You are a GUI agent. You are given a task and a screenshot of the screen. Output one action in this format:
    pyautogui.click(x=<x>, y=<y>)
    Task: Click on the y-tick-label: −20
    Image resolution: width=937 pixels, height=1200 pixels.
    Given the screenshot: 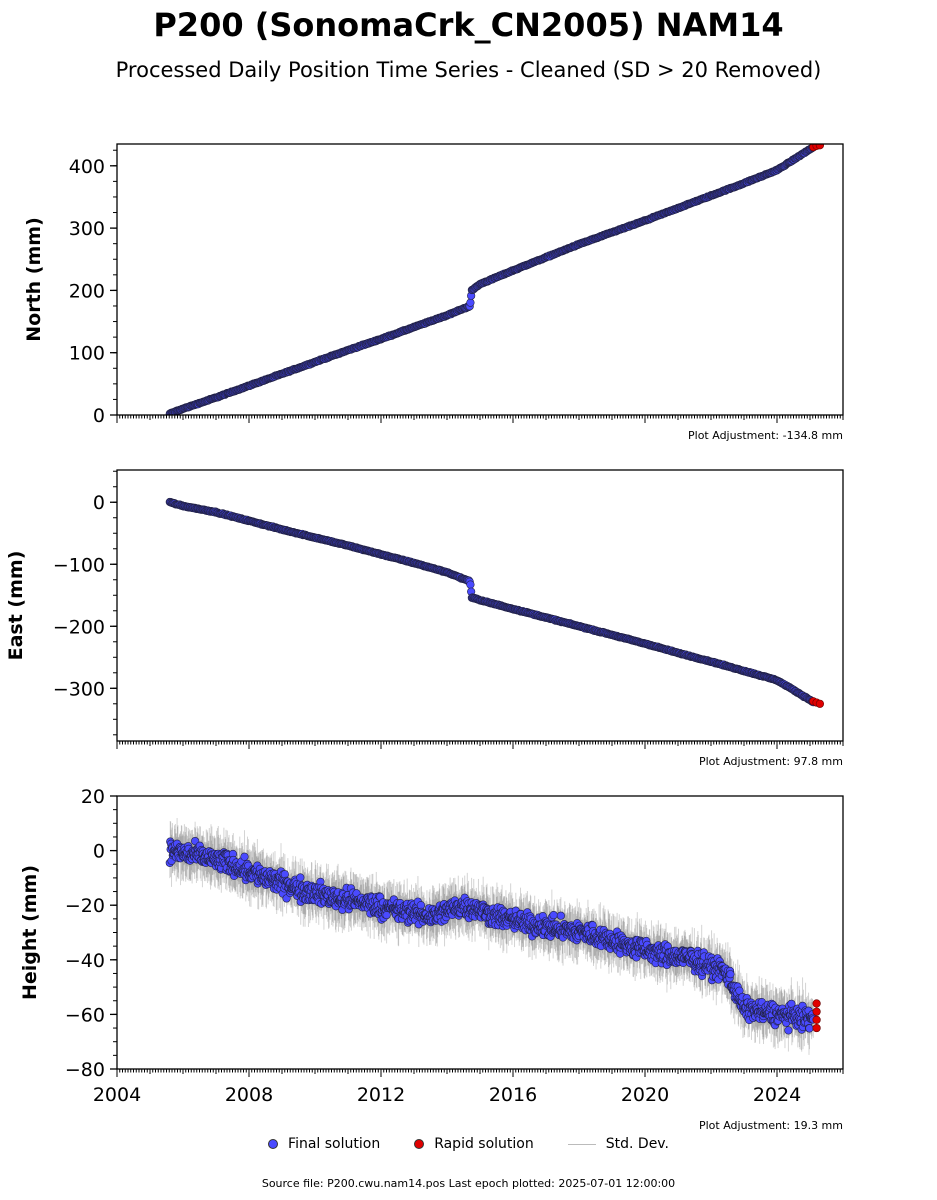 What is the action you would take?
    pyautogui.click(x=85, y=906)
    